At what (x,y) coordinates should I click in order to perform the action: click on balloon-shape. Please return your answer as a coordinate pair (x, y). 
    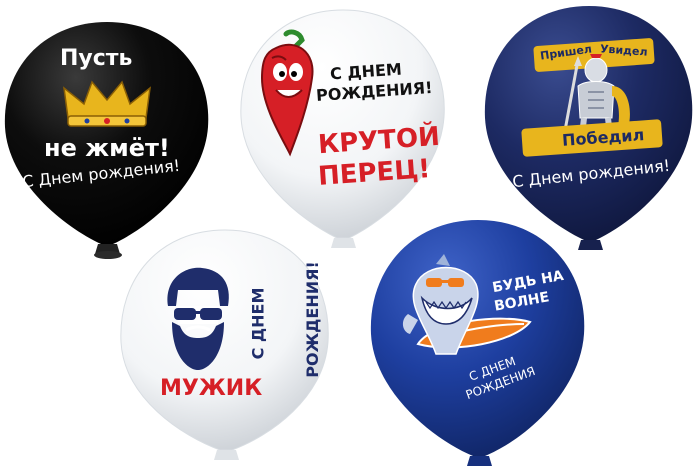
    Looking at the image, I should click on (106, 140).